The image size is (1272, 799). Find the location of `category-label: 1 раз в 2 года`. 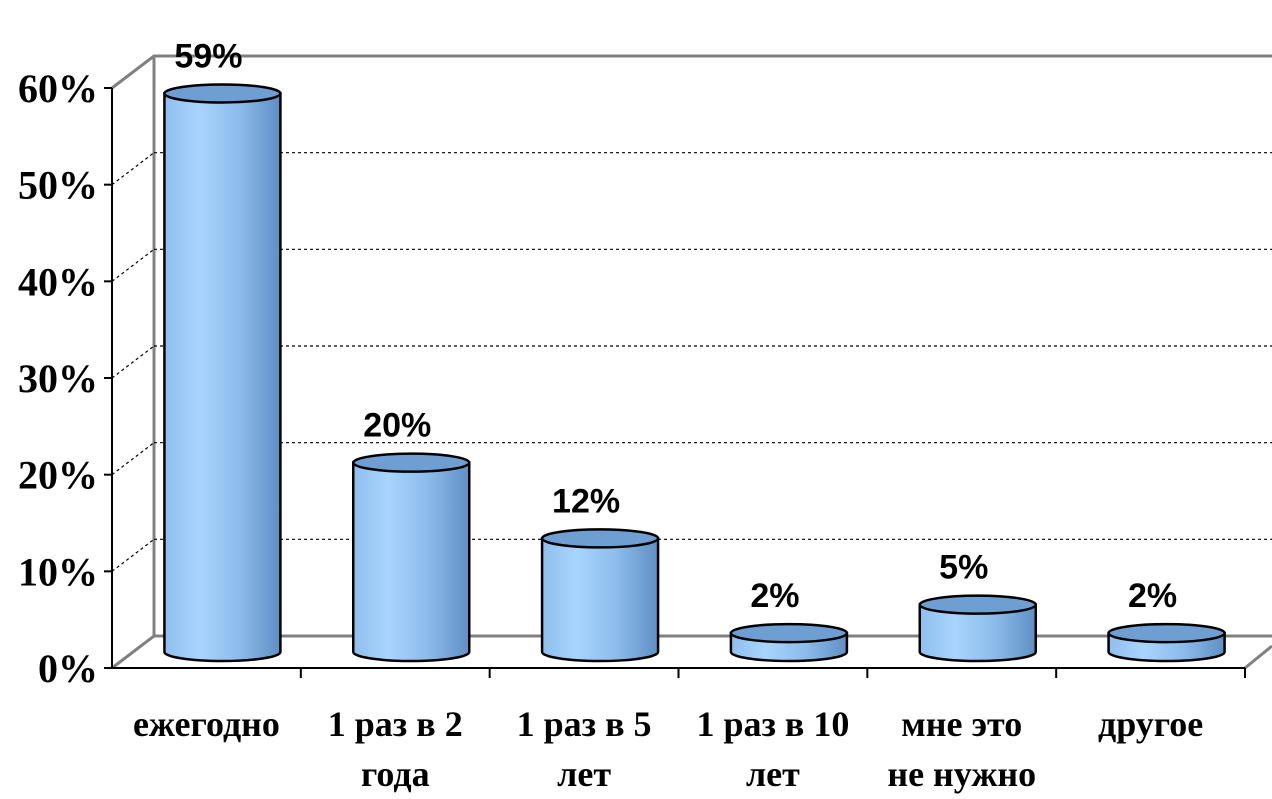

category-label: 1 раз в 2 года is located at coordinates (395, 749).